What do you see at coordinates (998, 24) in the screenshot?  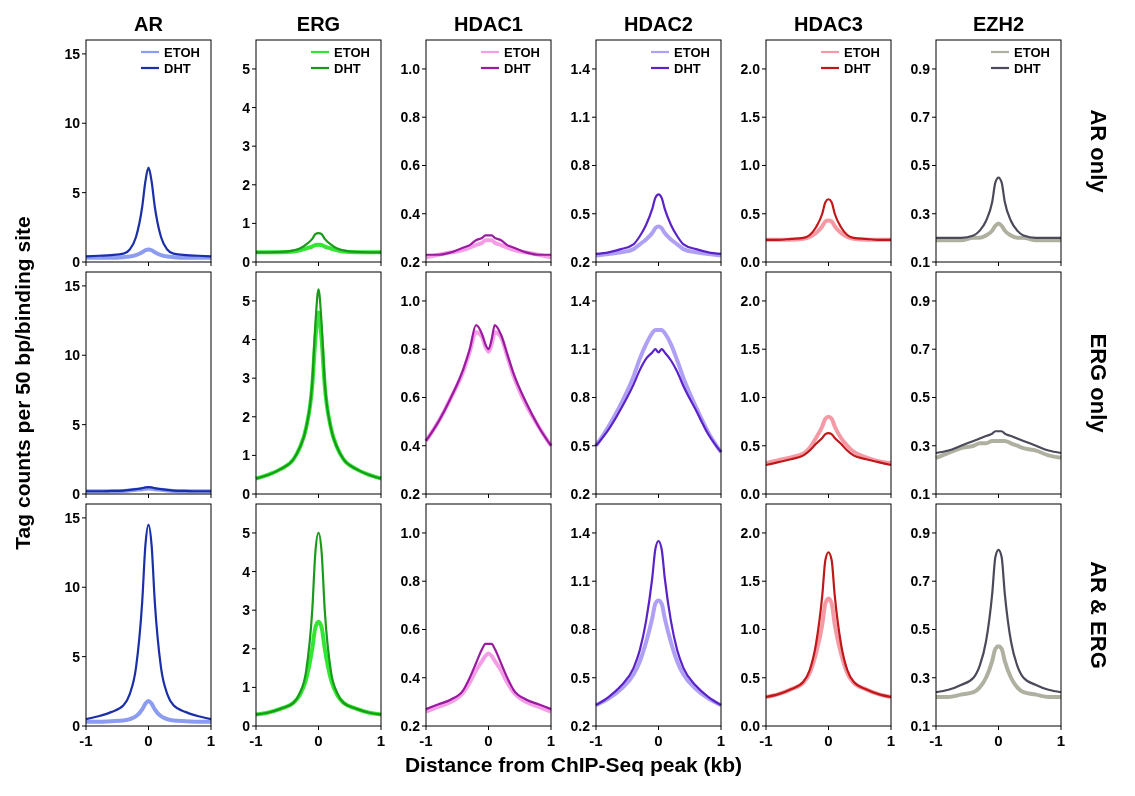 I see `chart-title: EZH2` at bounding box center [998, 24].